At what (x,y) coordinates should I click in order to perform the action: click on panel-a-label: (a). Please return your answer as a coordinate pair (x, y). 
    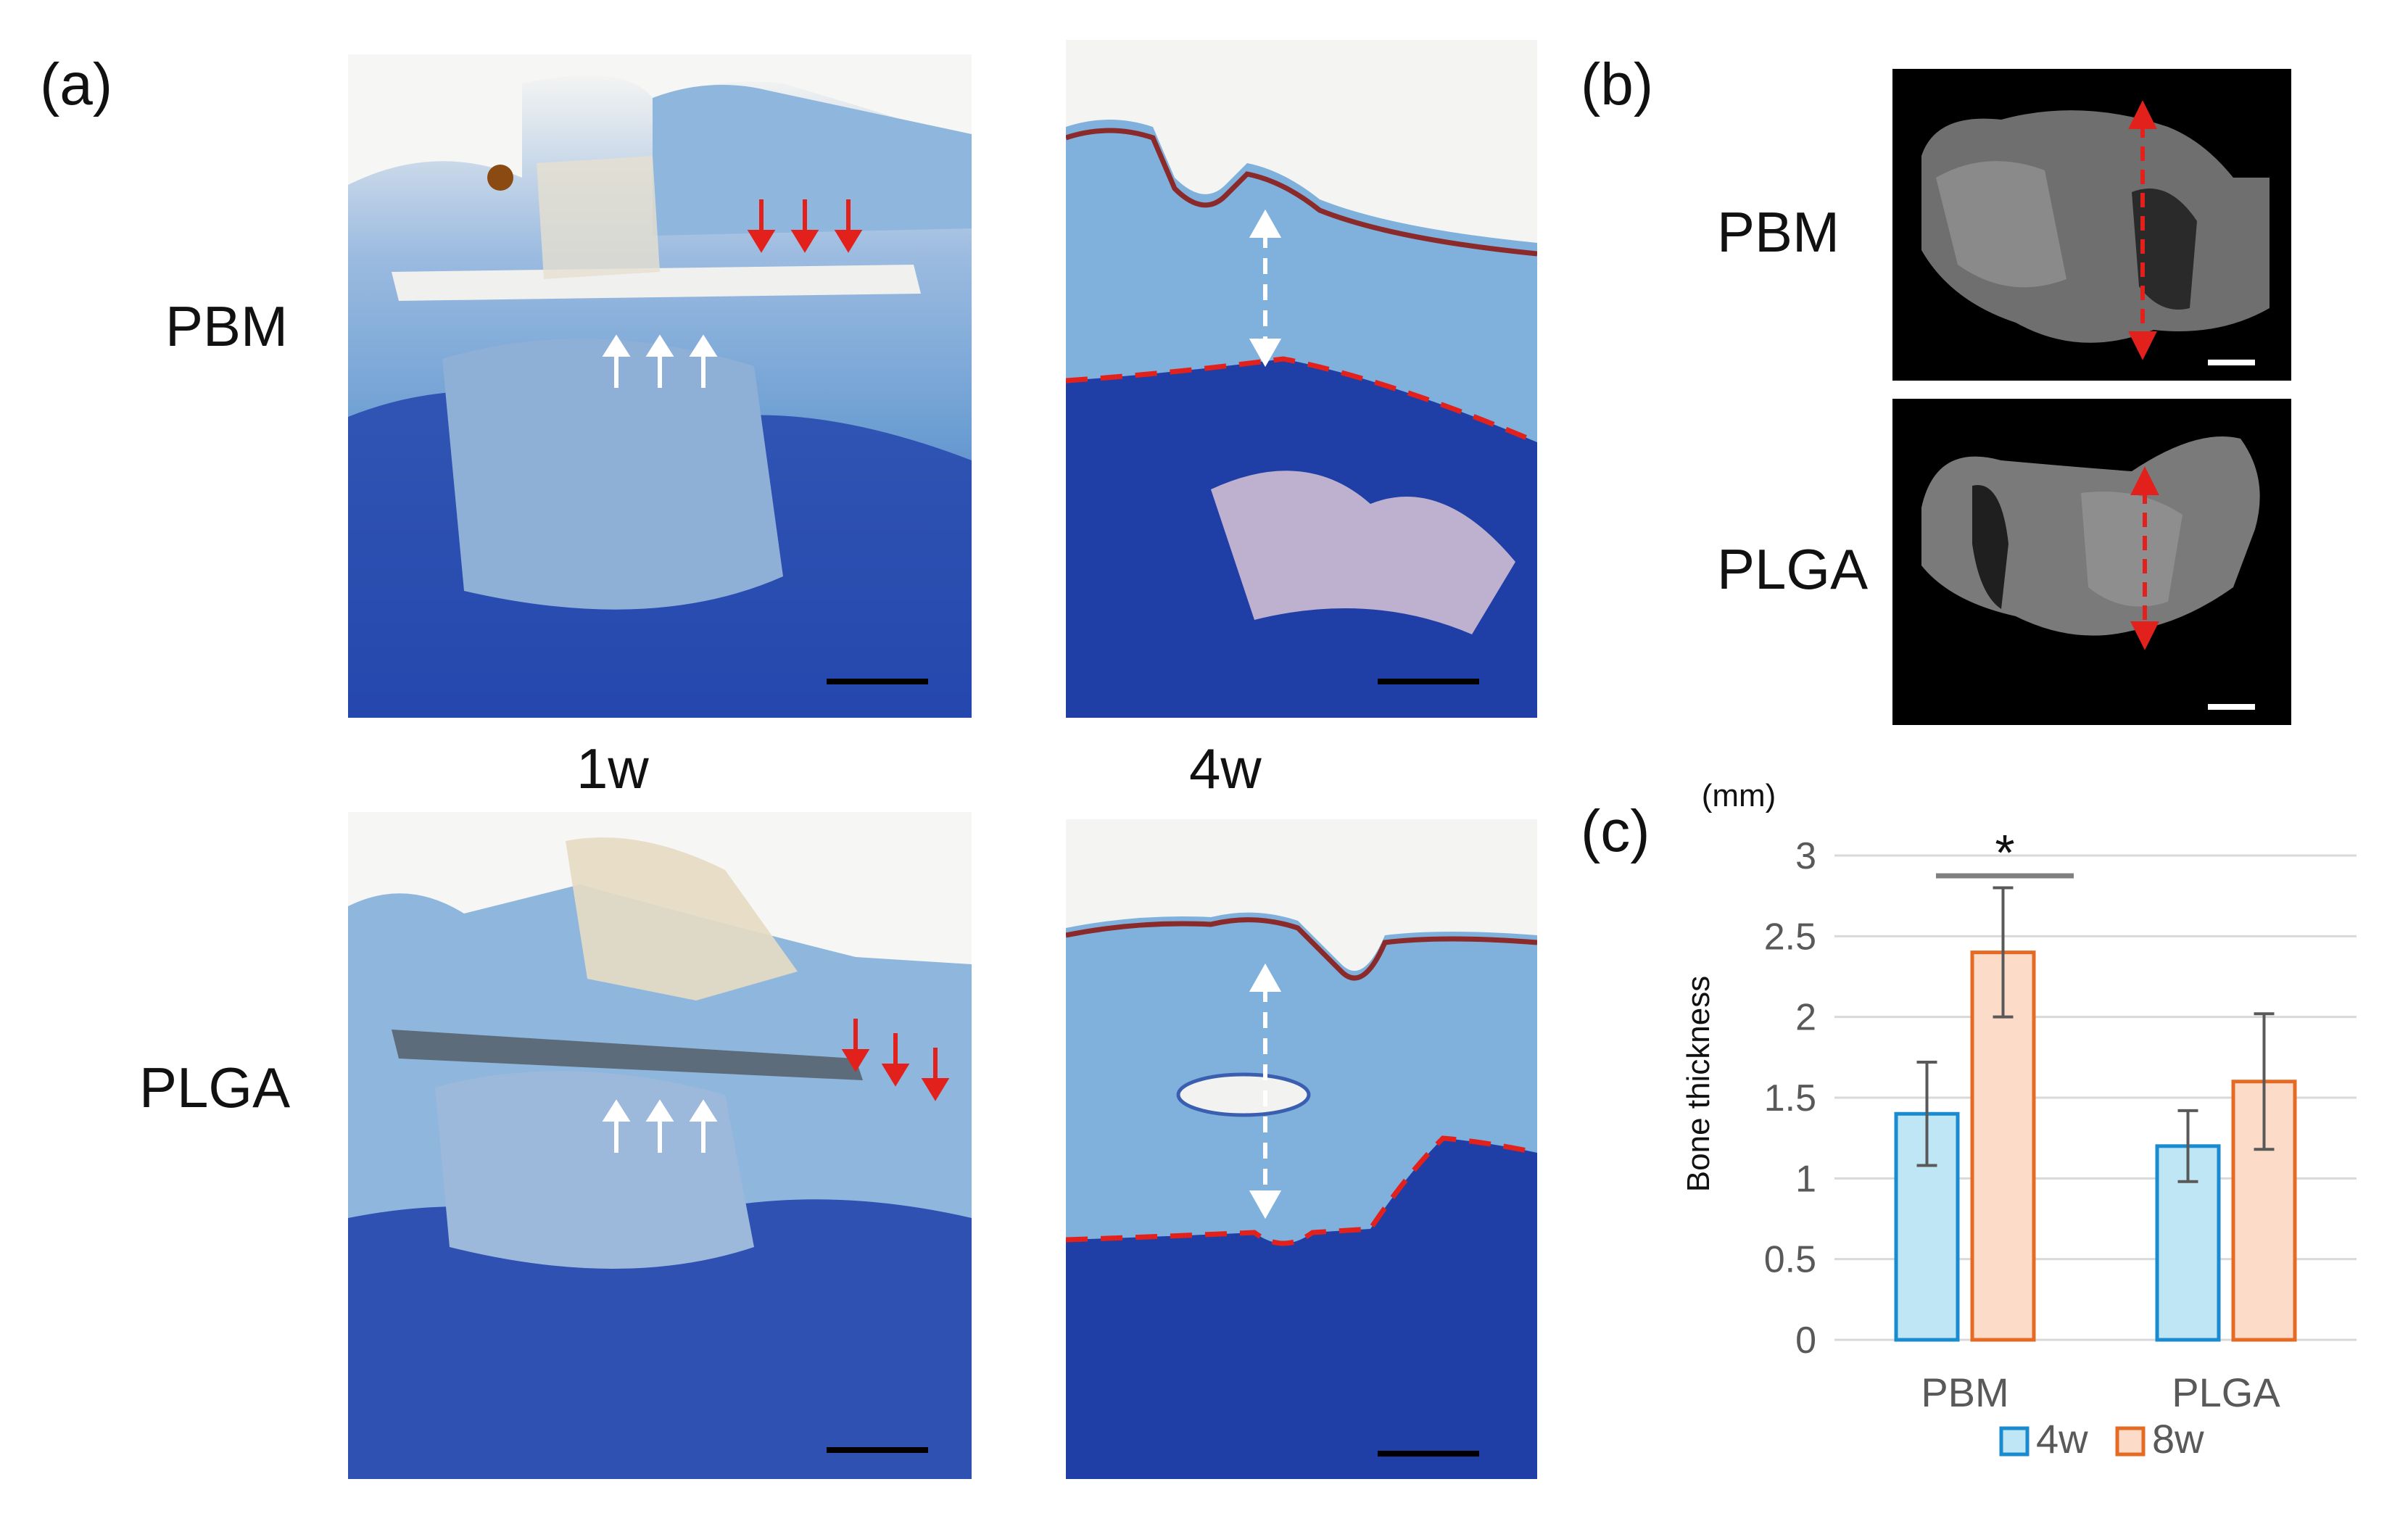
    Looking at the image, I should click on (76, 84).